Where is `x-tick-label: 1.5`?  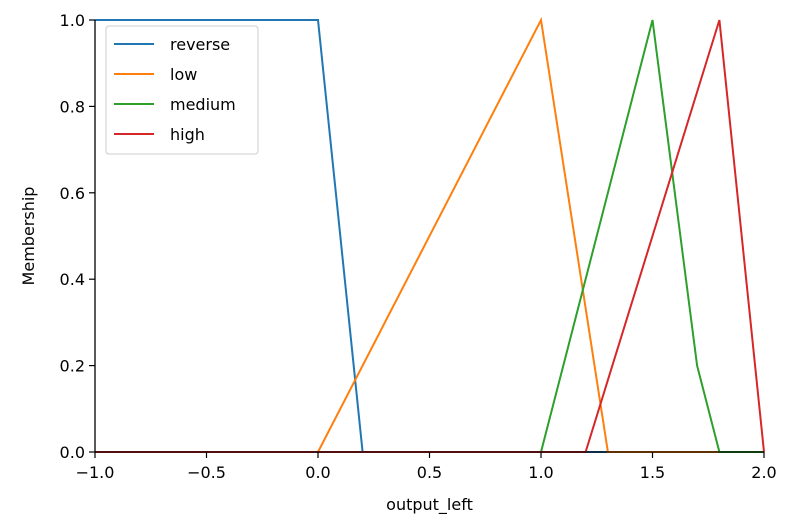 x-tick-label: 1.5 is located at coordinates (652, 472).